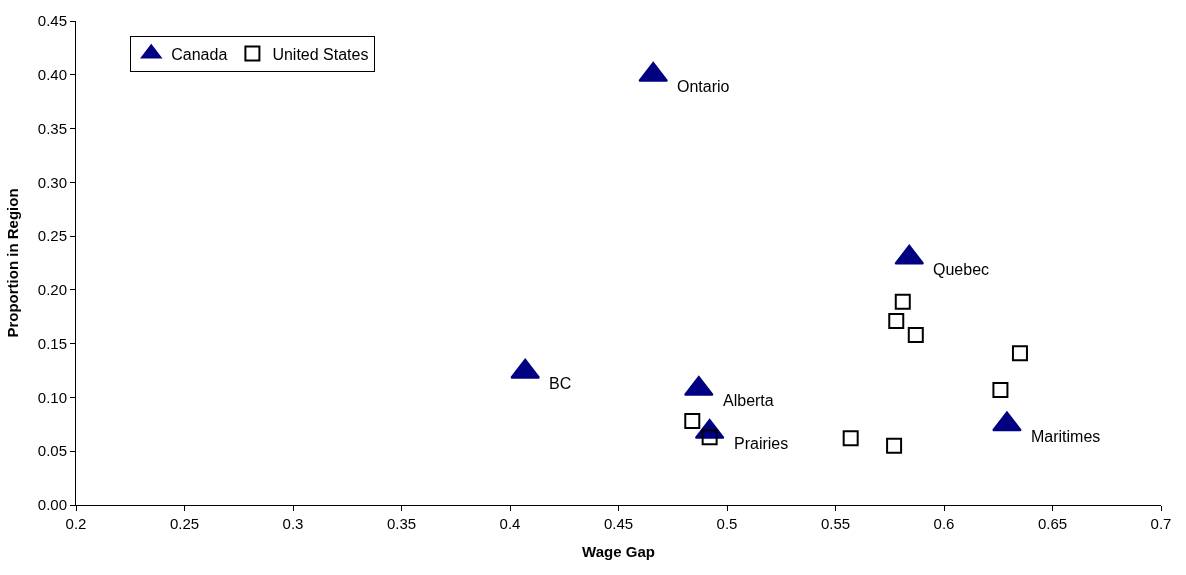  What do you see at coordinates (961, 269) in the screenshot?
I see `annotation: Quebec` at bounding box center [961, 269].